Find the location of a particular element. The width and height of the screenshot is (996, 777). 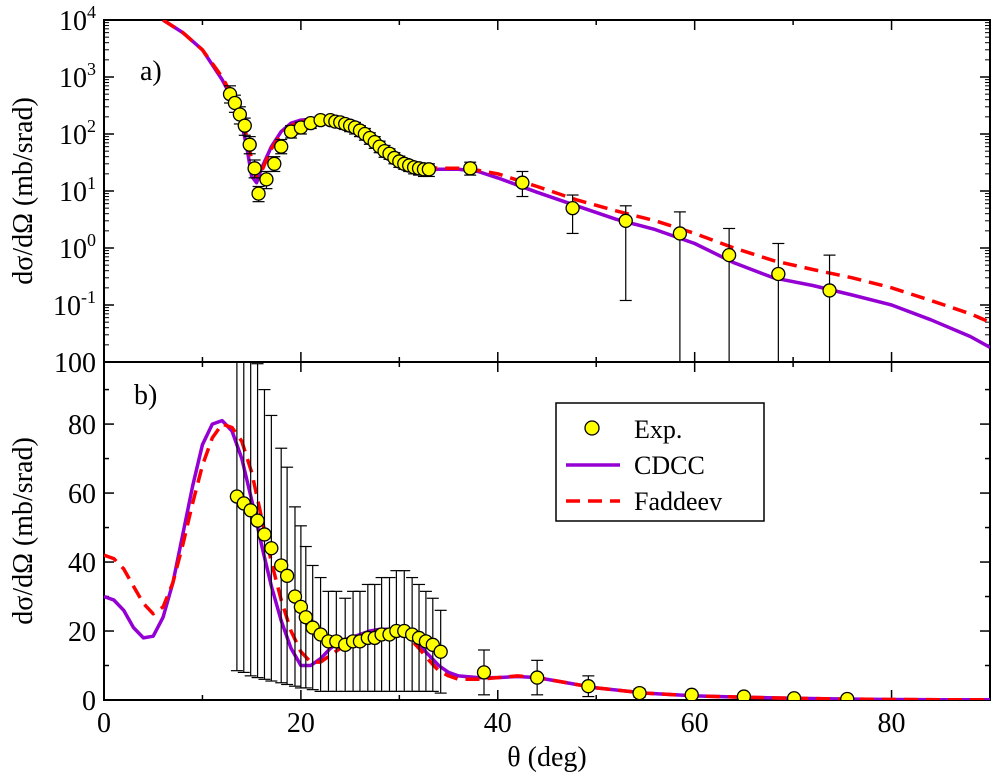

y-tick-label: 40 is located at coordinates (82, 563).